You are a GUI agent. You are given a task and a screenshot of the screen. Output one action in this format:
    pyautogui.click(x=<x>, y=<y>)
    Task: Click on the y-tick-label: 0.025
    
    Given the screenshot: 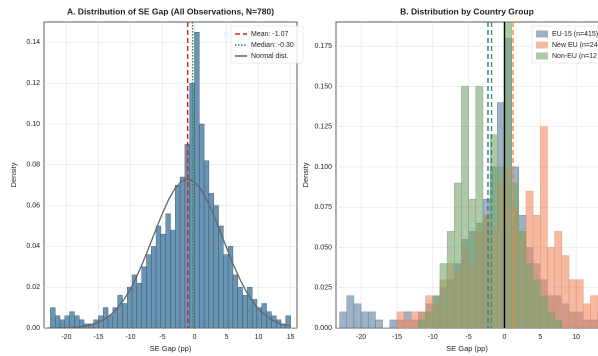 What is the action you would take?
    pyautogui.click(x=323, y=288)
    